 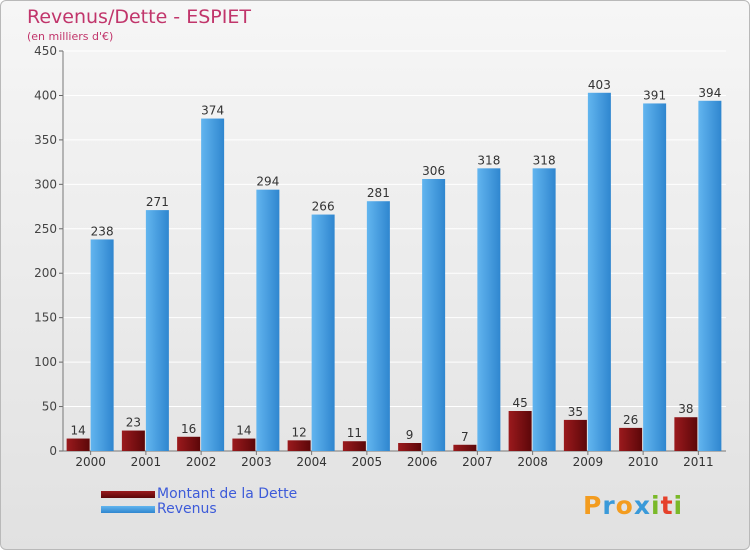 I want to click on legend-label-revenus: Revenus, so click(x=187, y=509).